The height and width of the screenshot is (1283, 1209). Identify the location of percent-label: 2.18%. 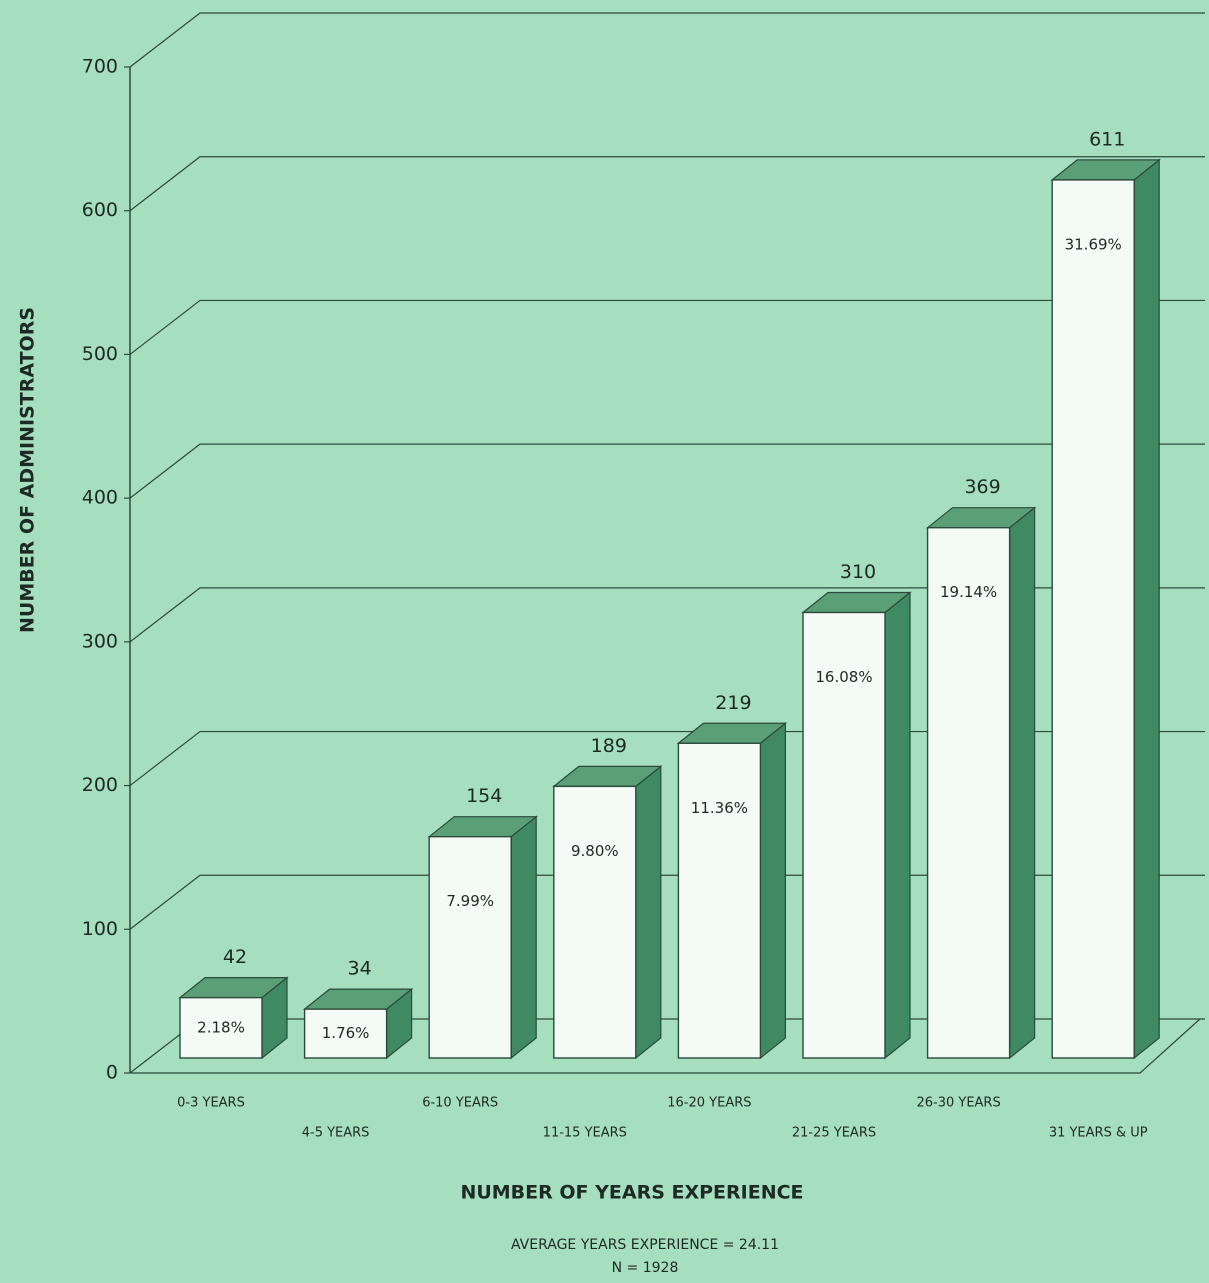
(221, 1027).